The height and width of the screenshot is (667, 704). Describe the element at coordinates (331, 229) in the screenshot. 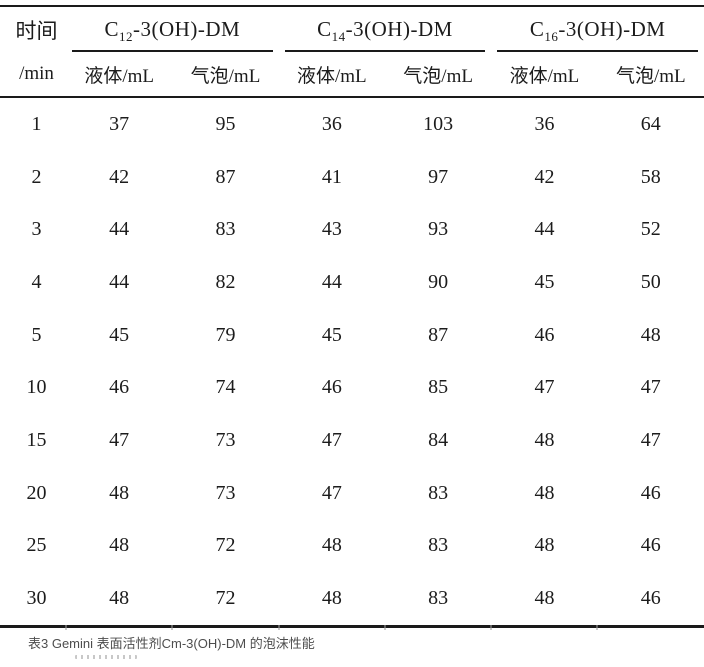

I see `value-cell: 43` at that location.